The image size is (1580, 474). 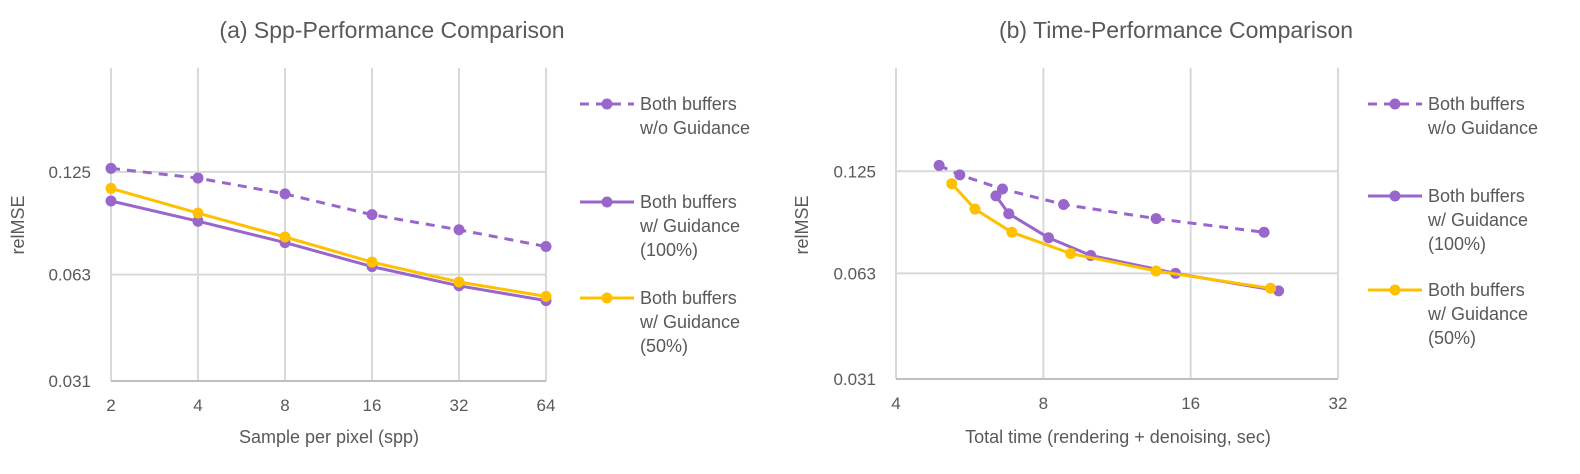 What do you see at coordinates (546, 405) in the screenshot?
I see `x-tick-label: 64` at bounding box center [546, 405].